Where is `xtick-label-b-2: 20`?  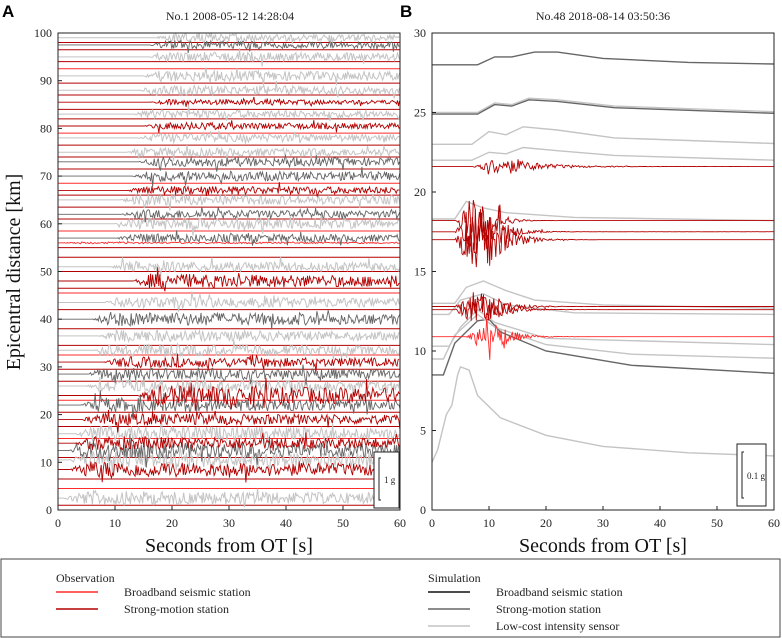 xtick-label-b-2: 20 is located at coordinates (546, 523).